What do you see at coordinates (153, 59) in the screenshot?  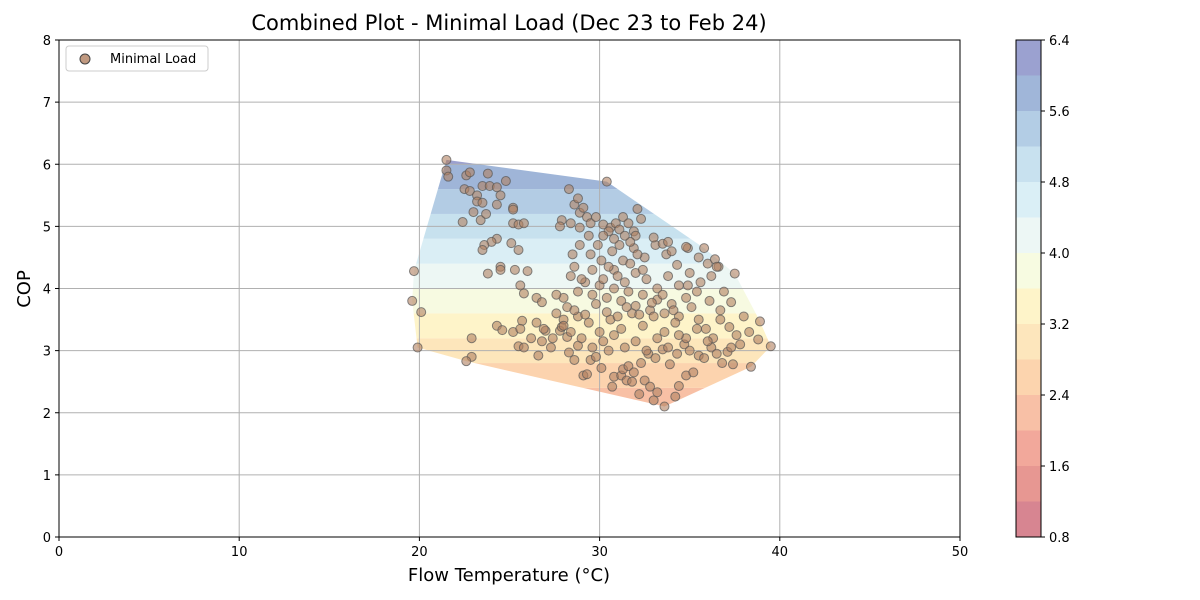 I see `legend-label: Minimal Load` at bounding box center [153, 59].